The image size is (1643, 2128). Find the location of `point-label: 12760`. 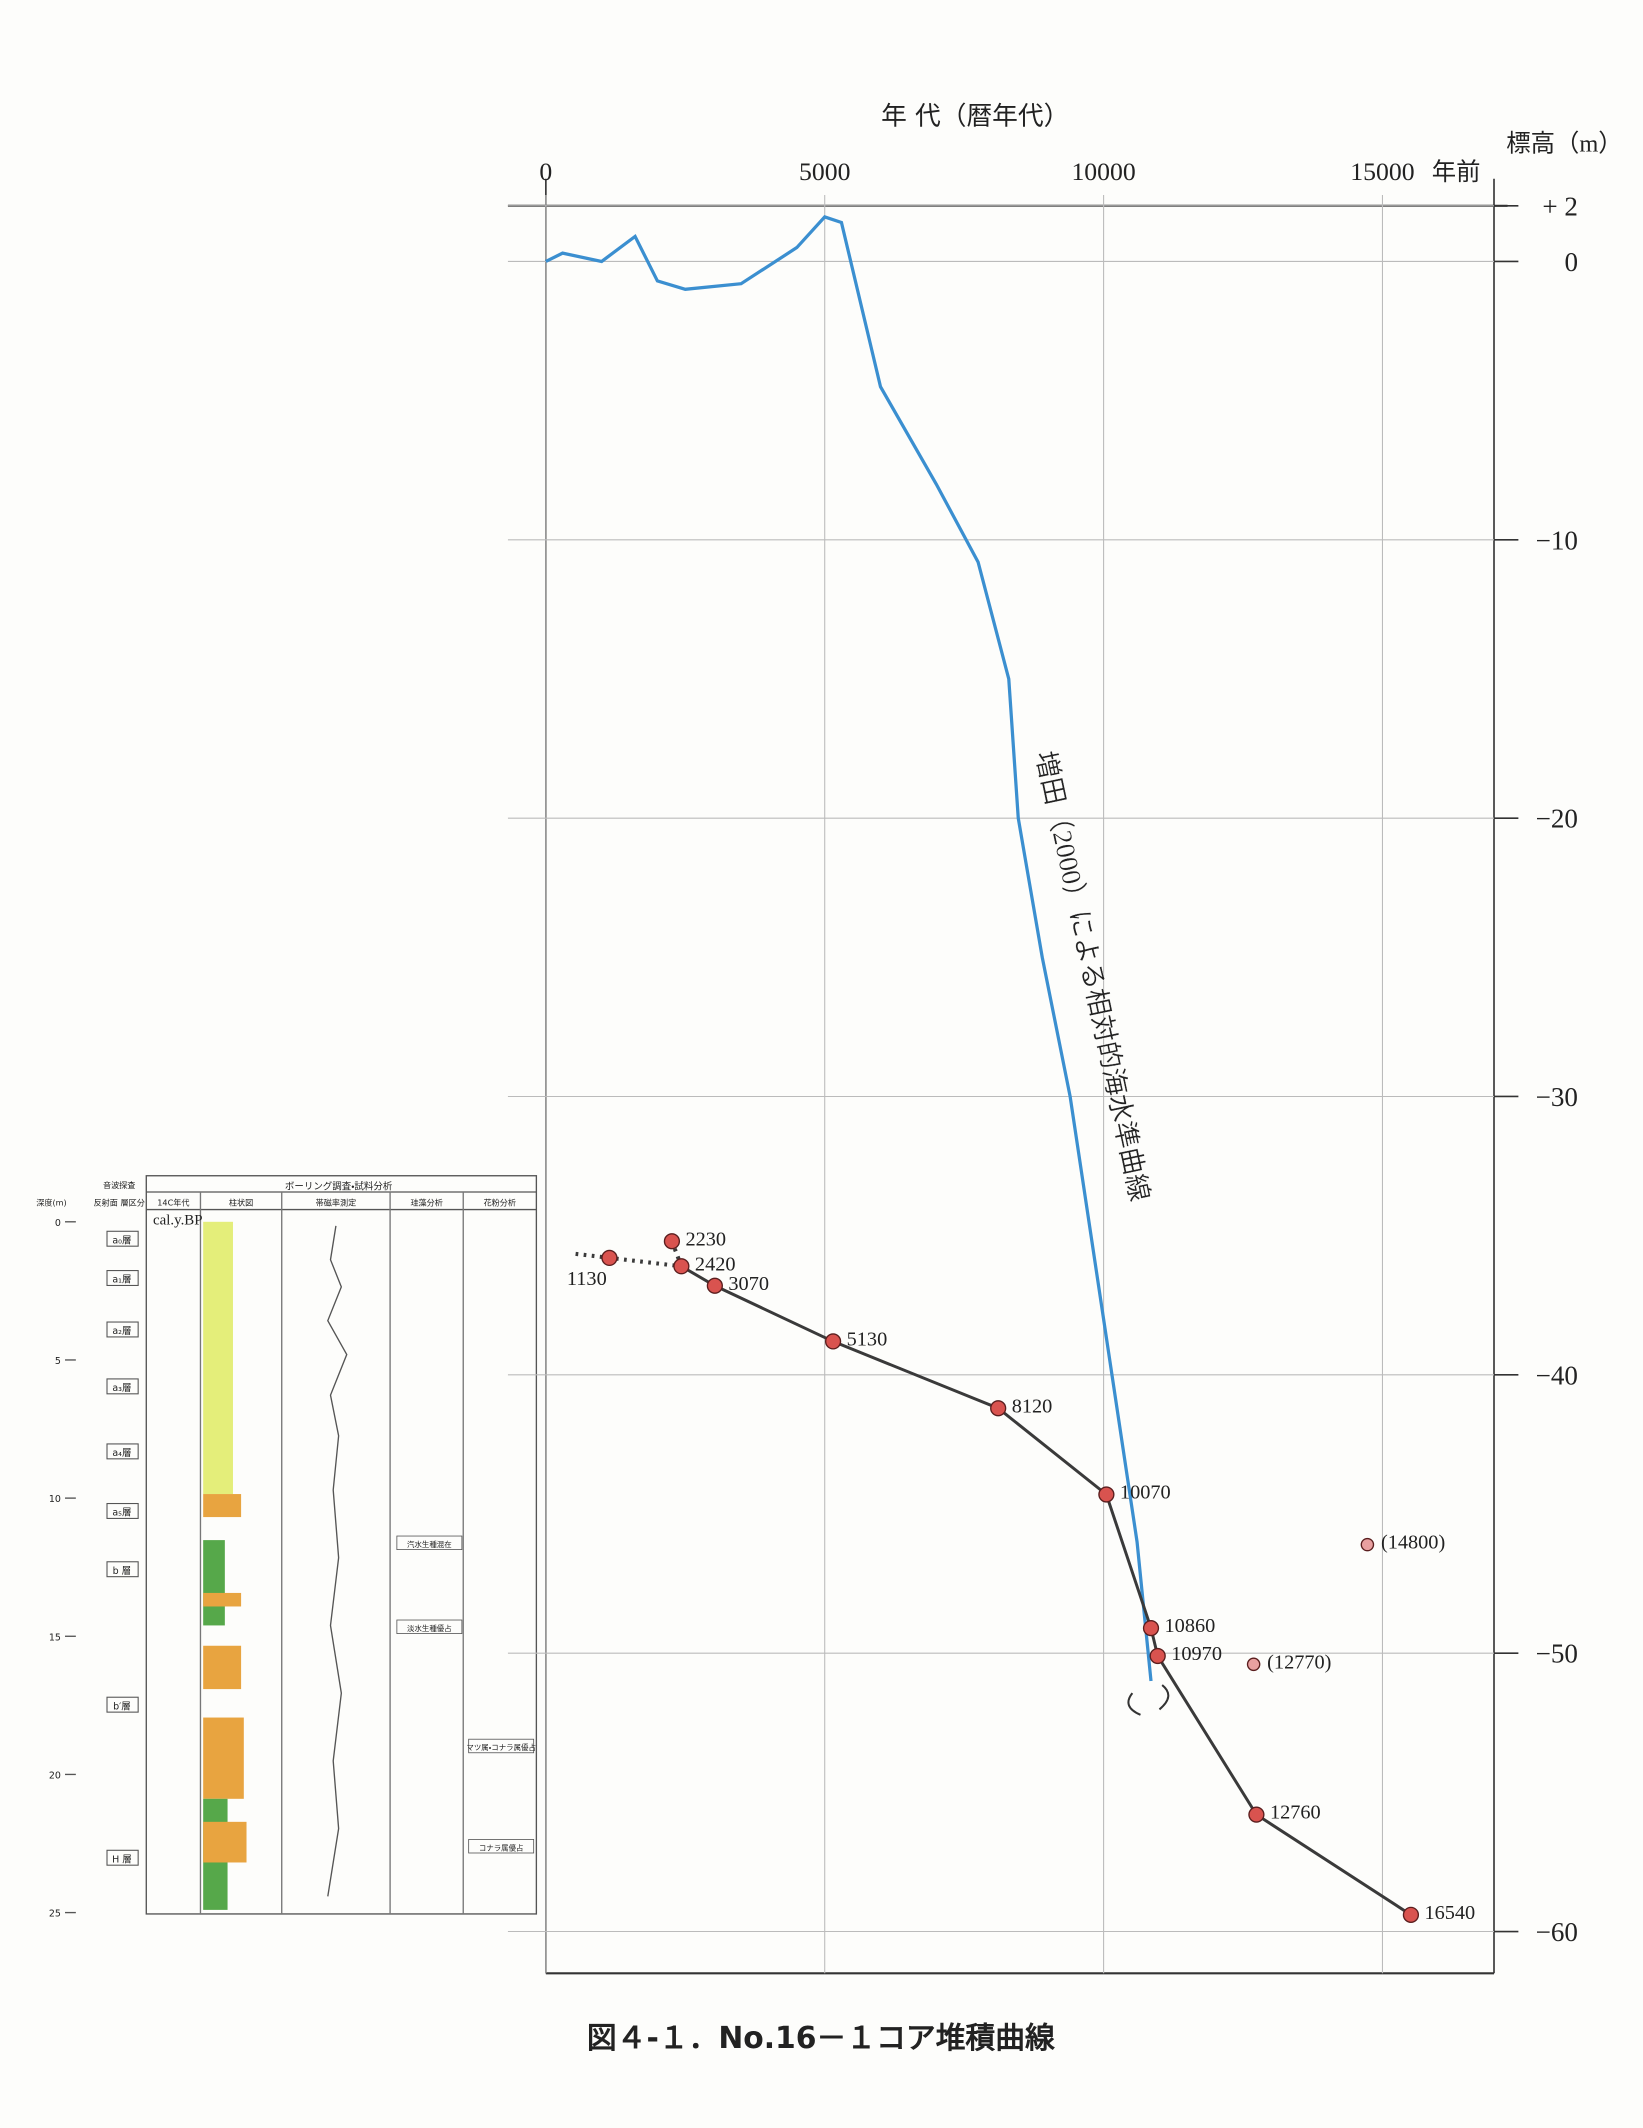

point-label: 12760 is located at coordinates (1295, 1813).